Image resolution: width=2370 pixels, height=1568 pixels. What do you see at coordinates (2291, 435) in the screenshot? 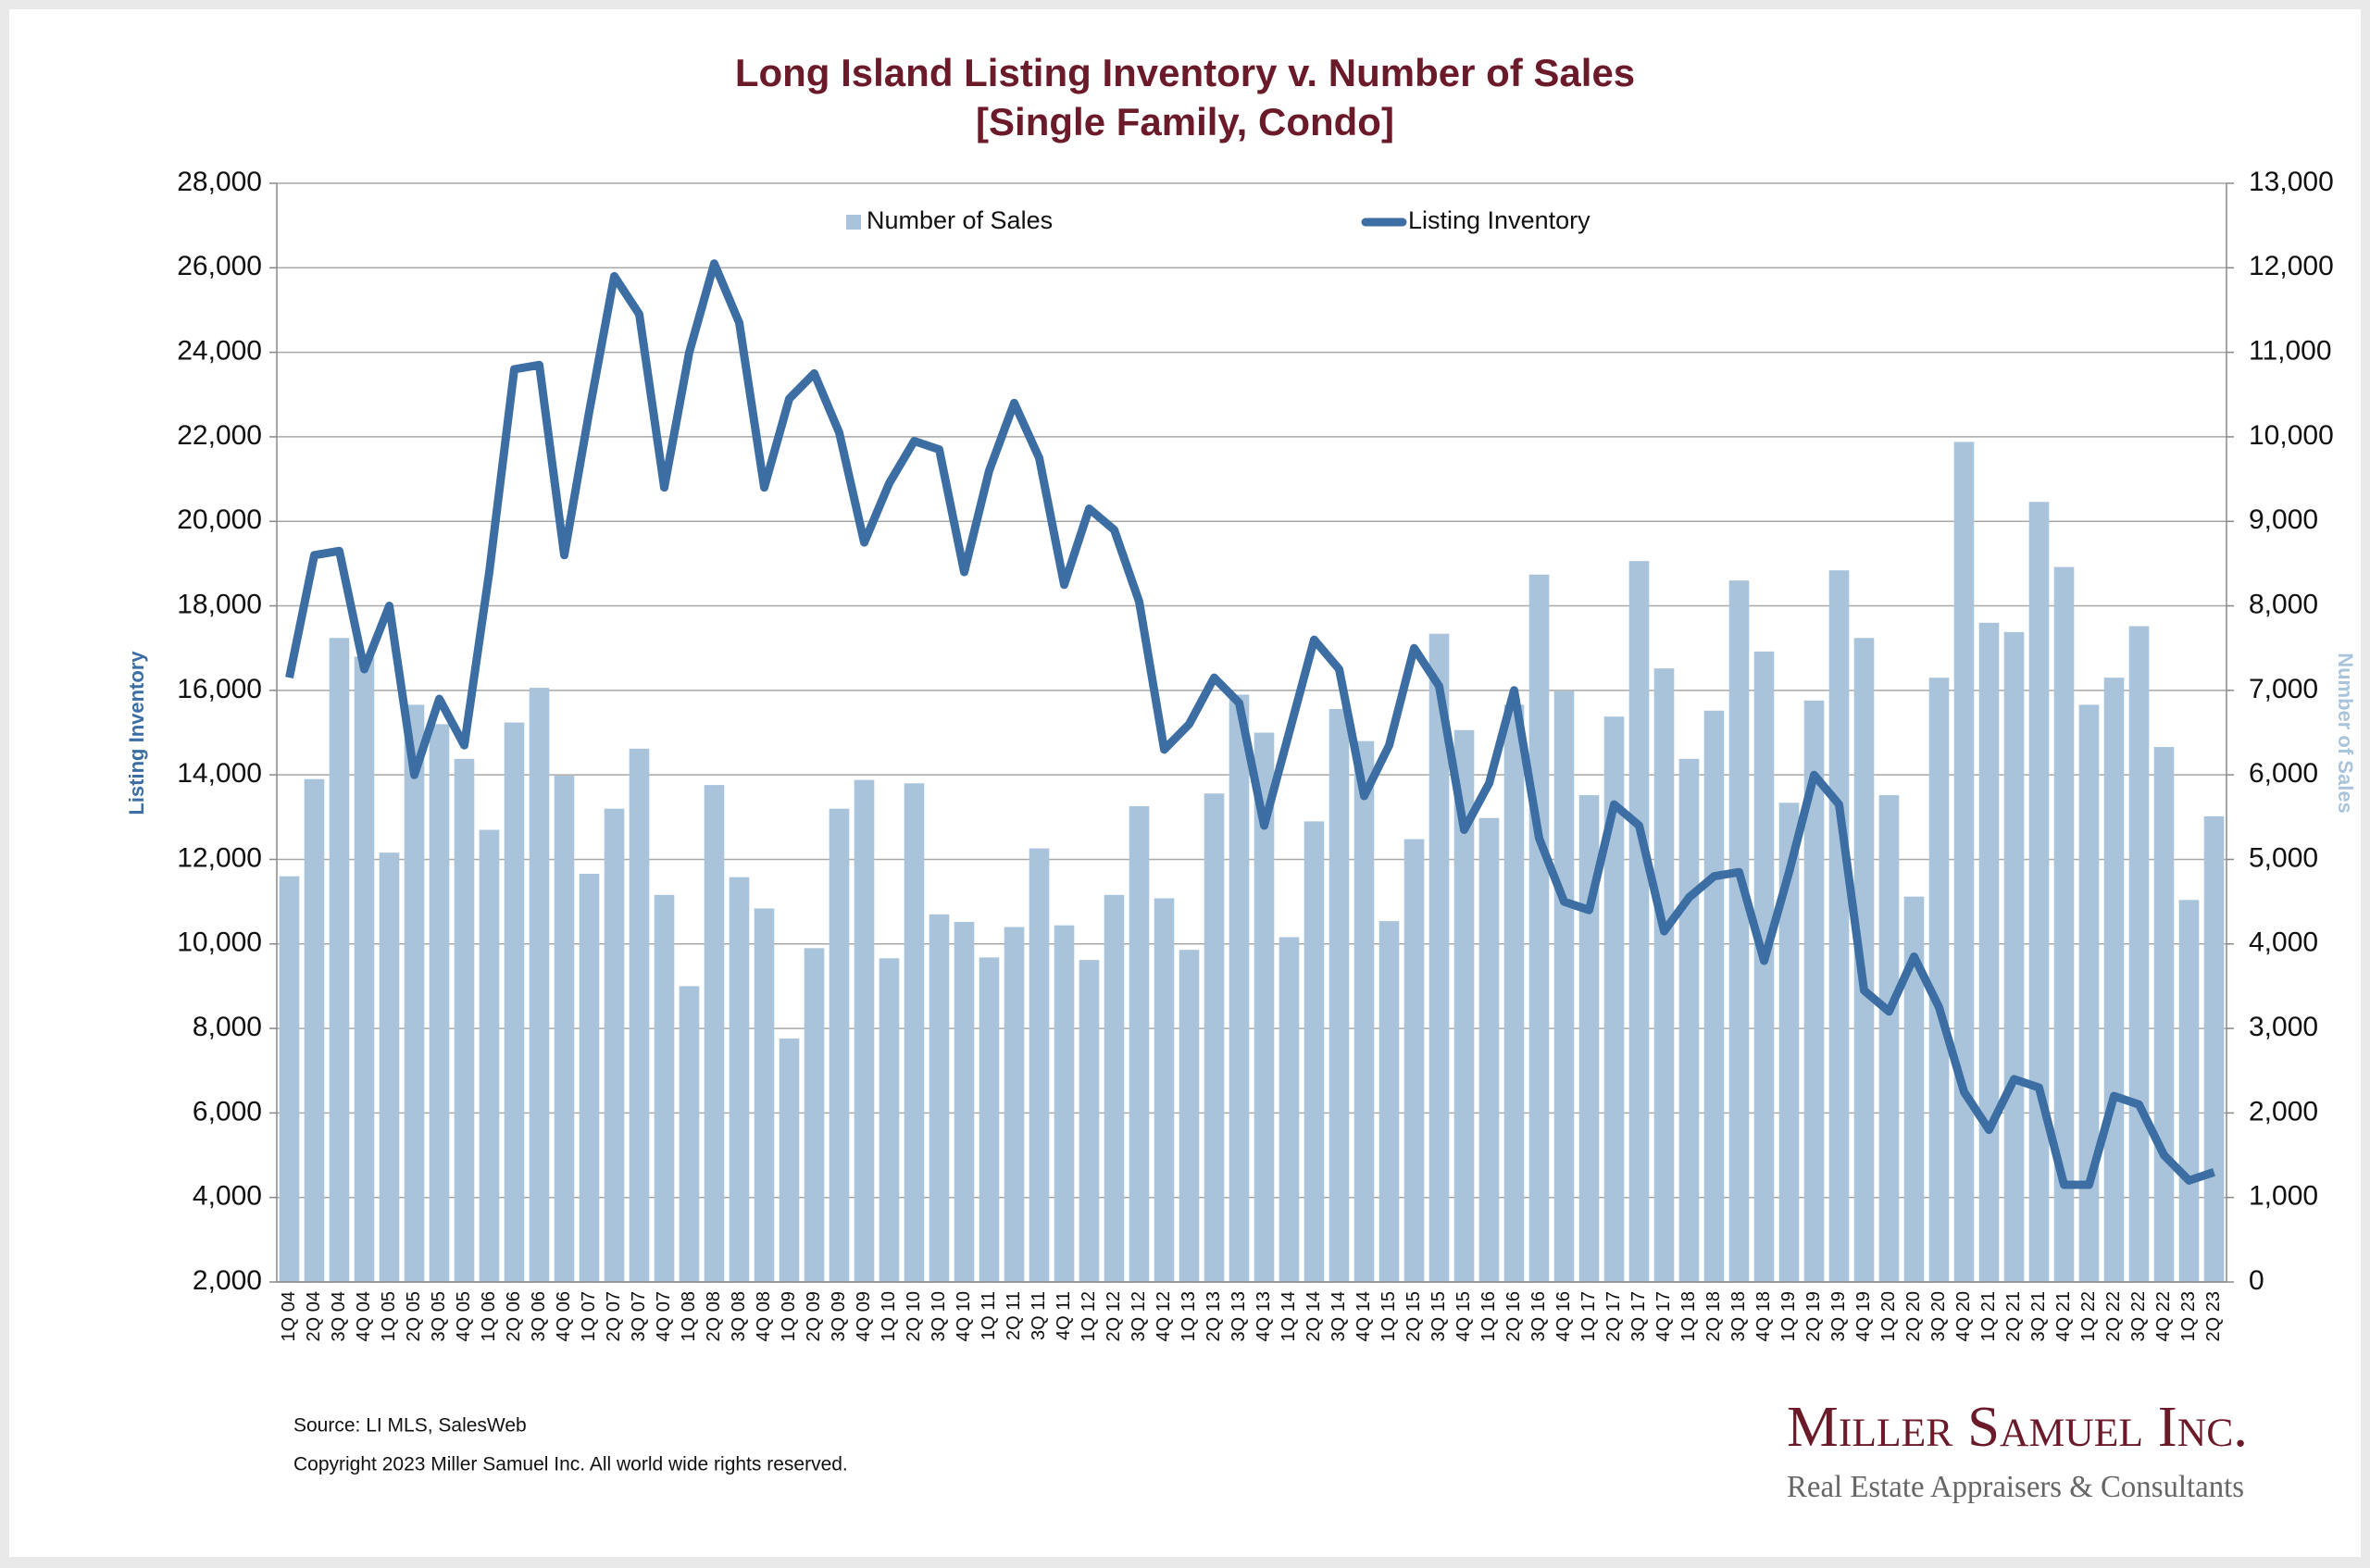
I see `y2-tick-label: 10,000` at bounding box center [2291, 435].